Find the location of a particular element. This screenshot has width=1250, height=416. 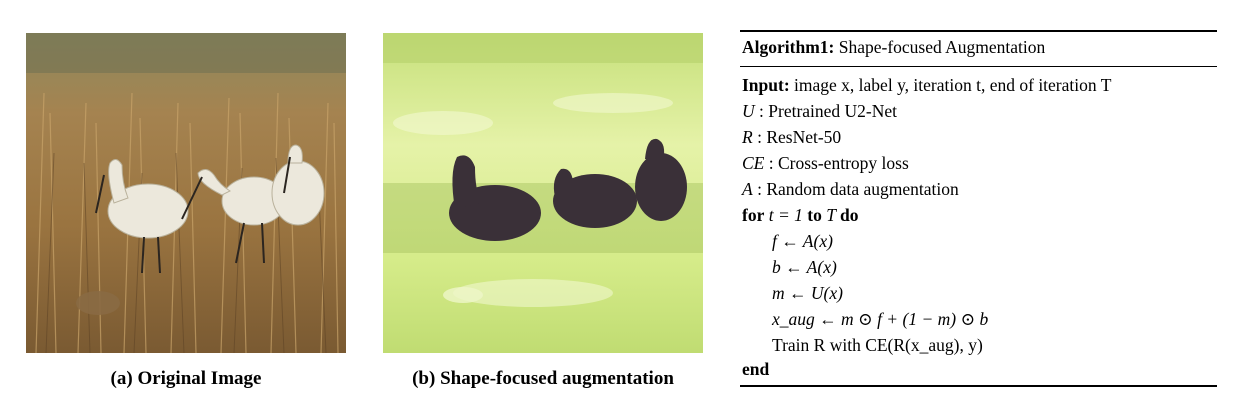

def-text: : Cross-entropy loss is located at coordinates (836, 163).